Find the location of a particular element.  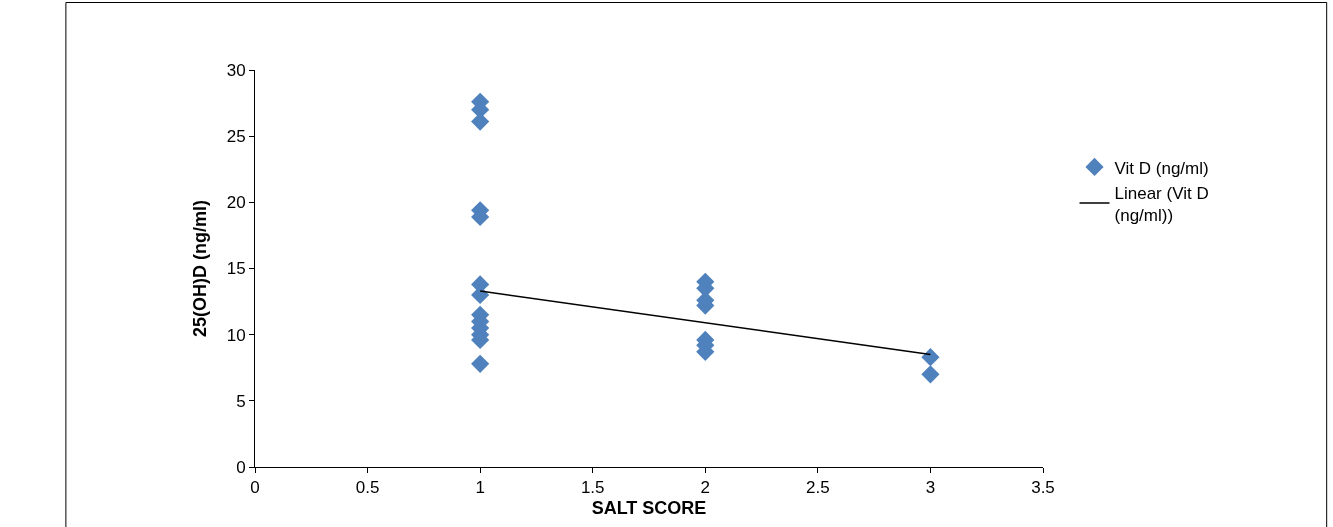

x-tick-label: 3 is located at coordinates (930, 488).